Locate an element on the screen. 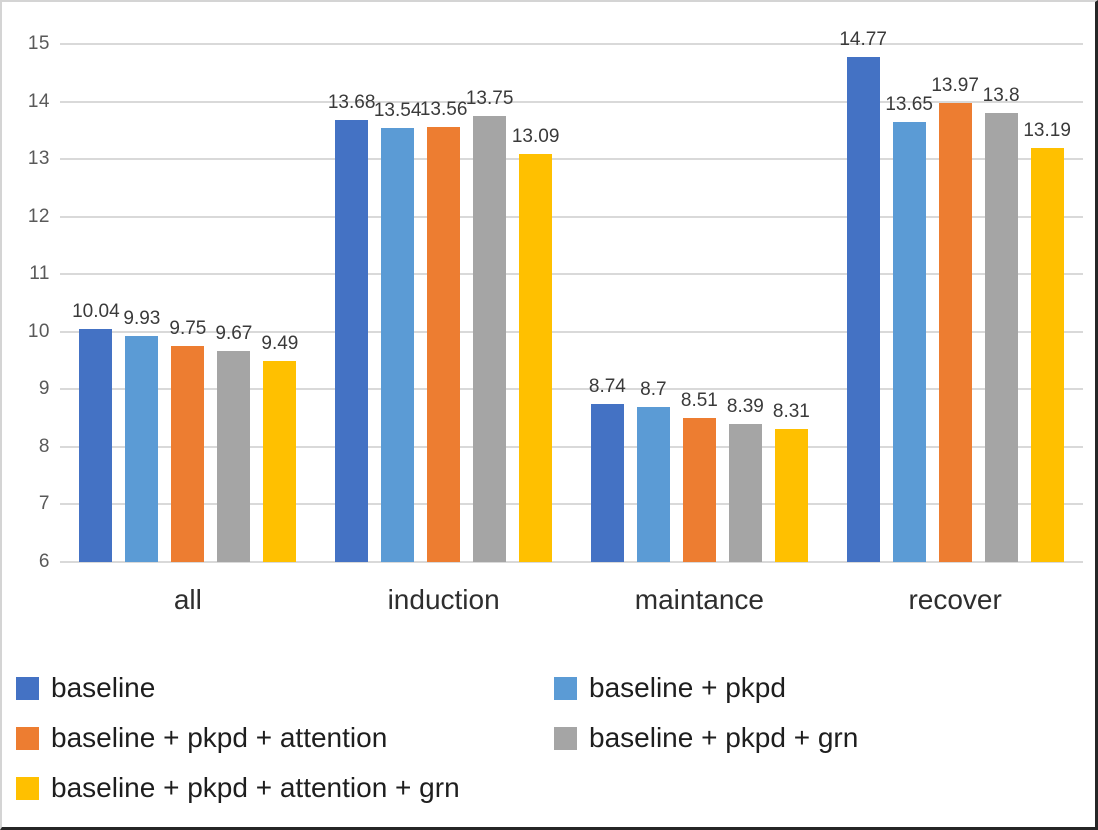 The width and height of the screenshot is (1098, 830). bar-data-label: 13.8 is located at coordinates (1001, 96).